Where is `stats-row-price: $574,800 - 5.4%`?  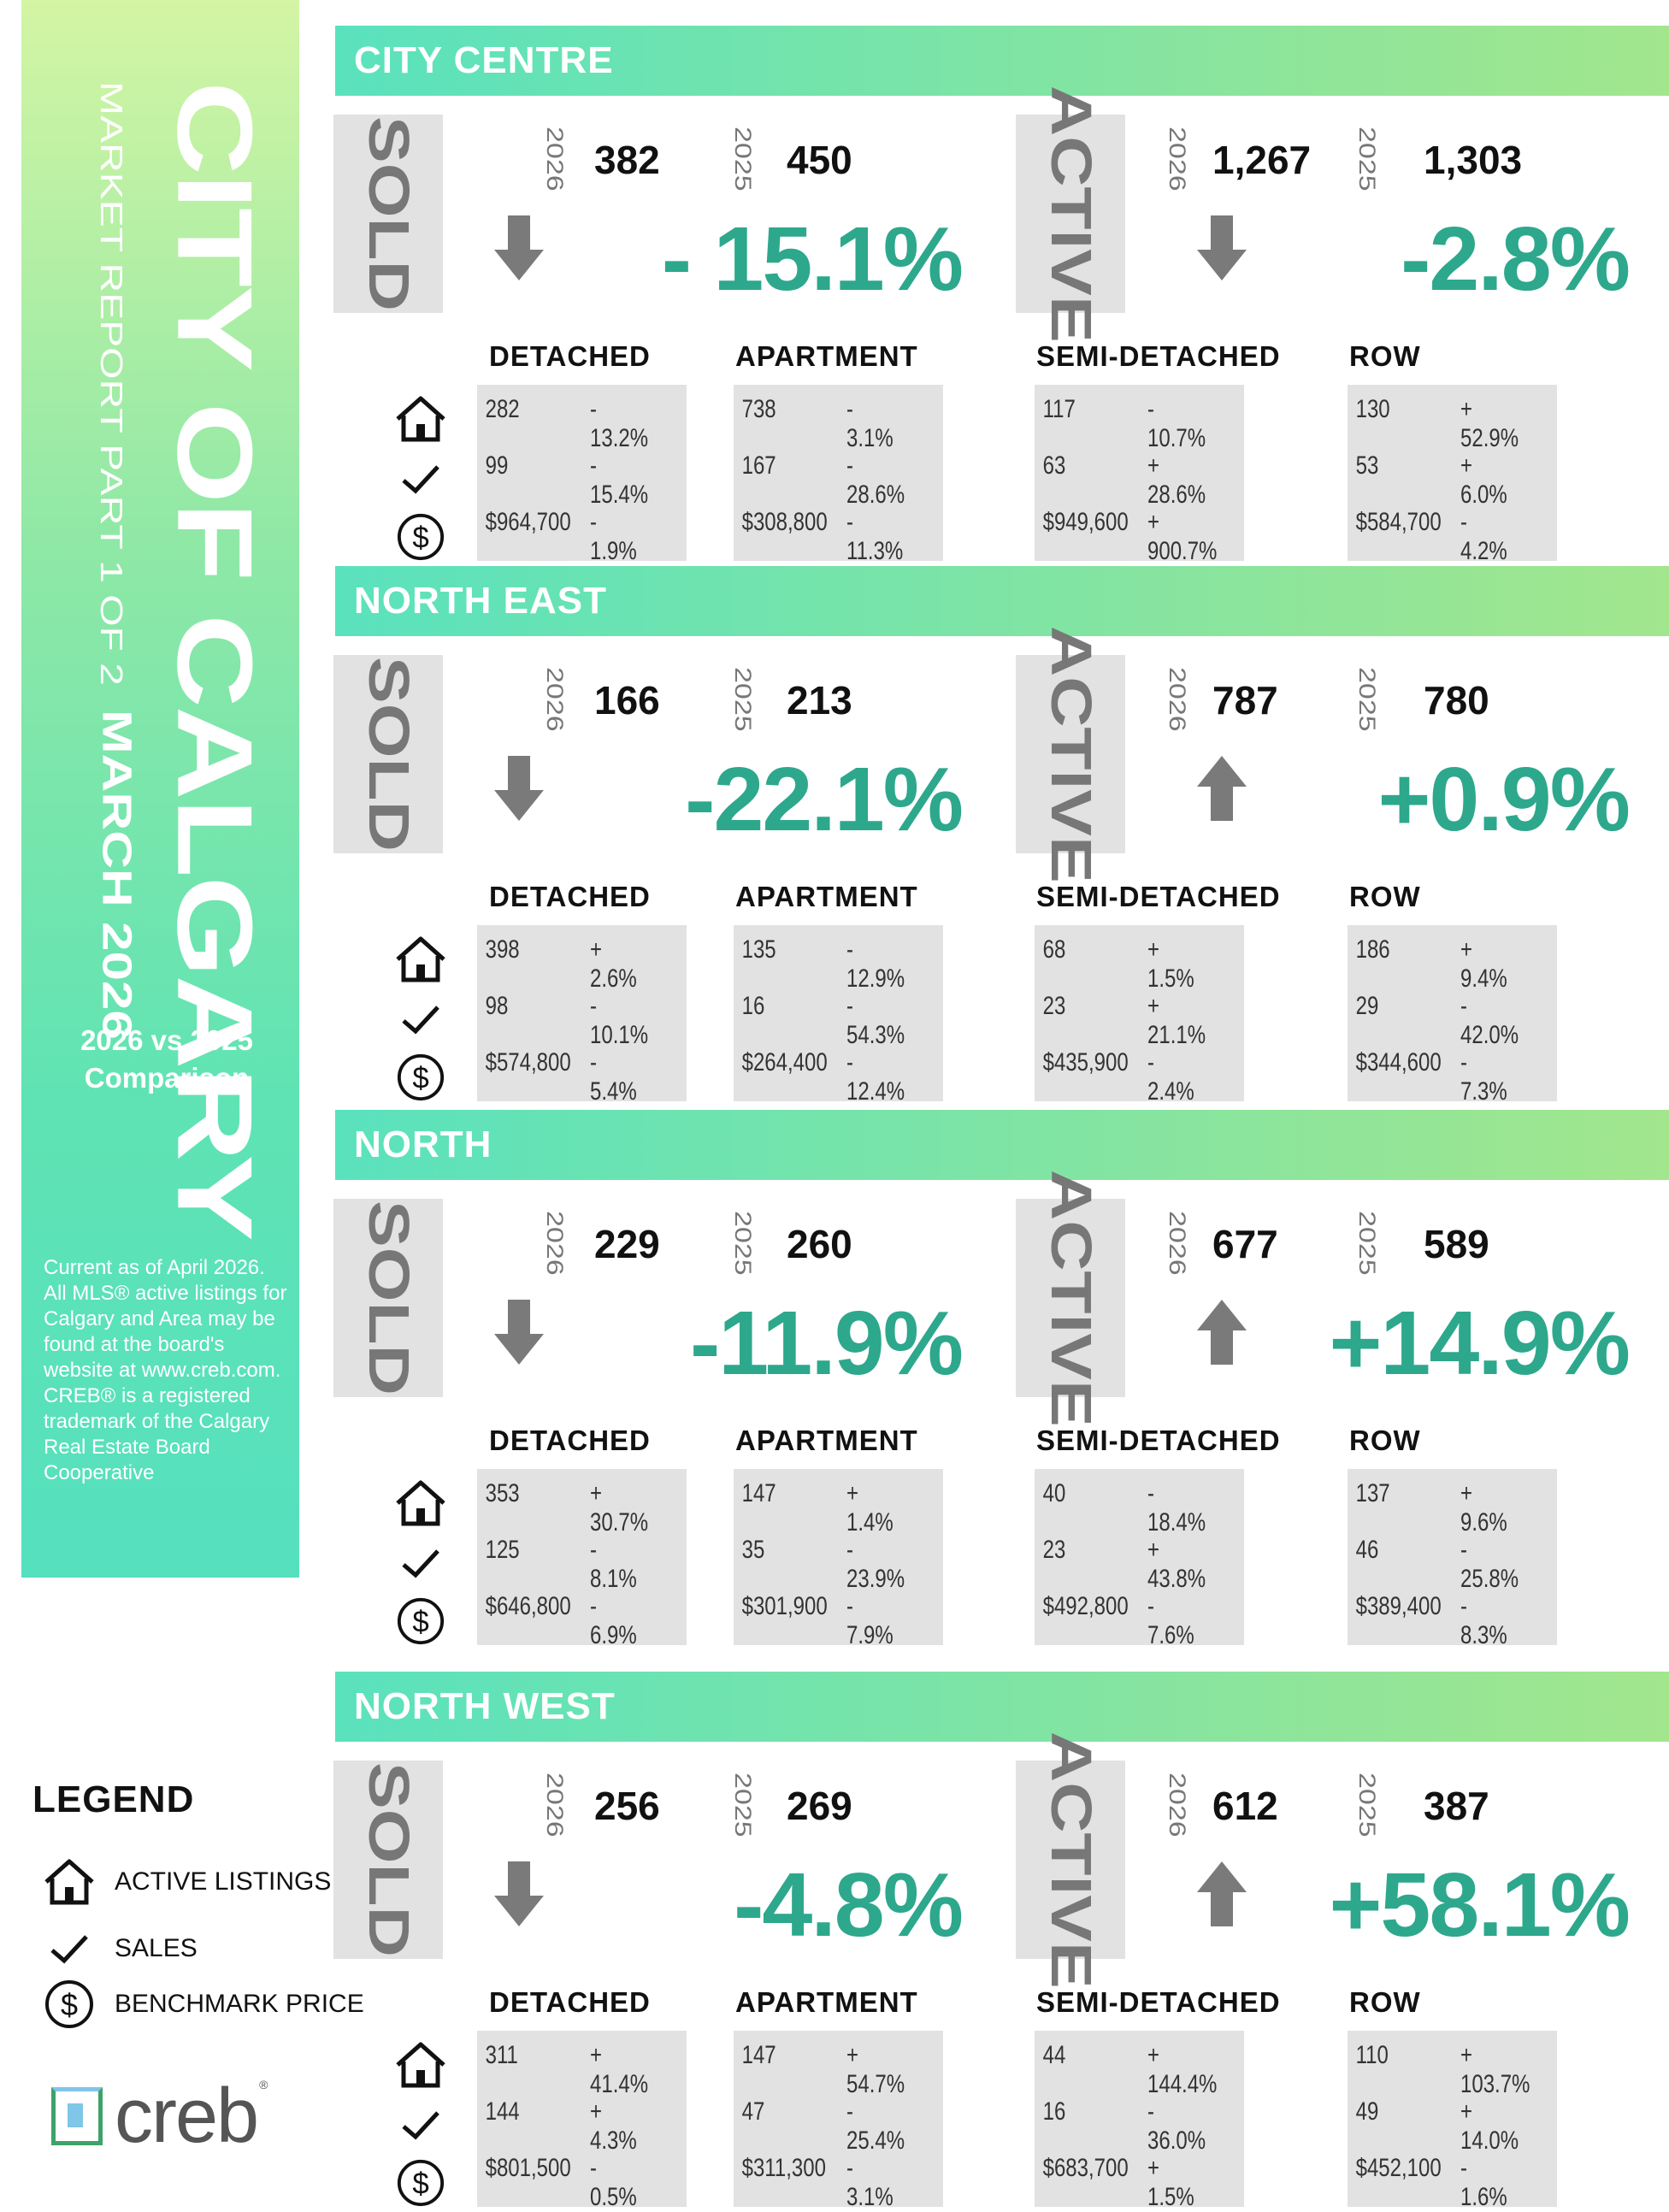 stats-row-price: $574,800 - 5.4% is located at coordinates (561, 1077).